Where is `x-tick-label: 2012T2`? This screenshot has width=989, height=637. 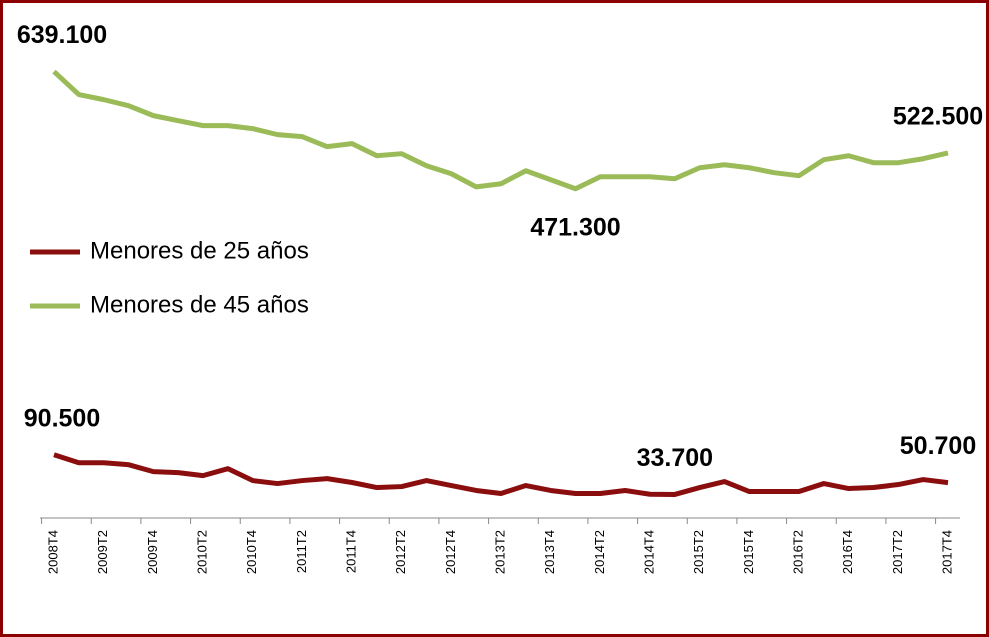 x-tick-label: 2012T2 is located at coordinates (400, 552).